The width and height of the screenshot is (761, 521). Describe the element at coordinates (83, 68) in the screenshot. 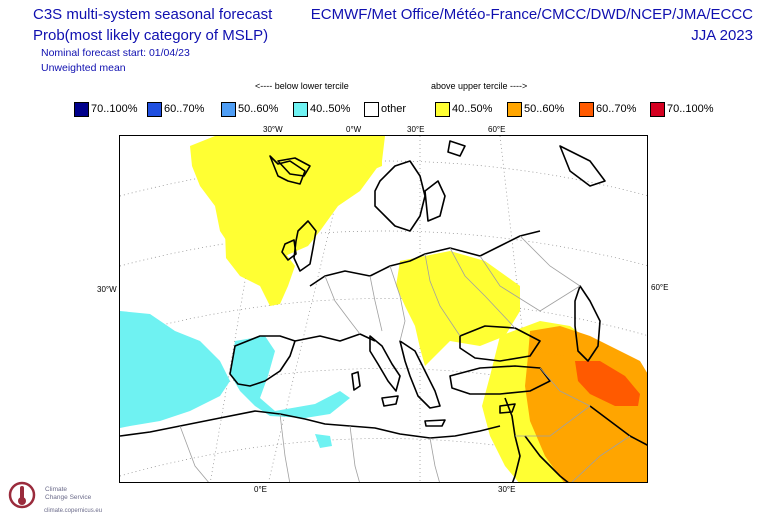

I see `weighting-note: Unweighted mean` at that location.